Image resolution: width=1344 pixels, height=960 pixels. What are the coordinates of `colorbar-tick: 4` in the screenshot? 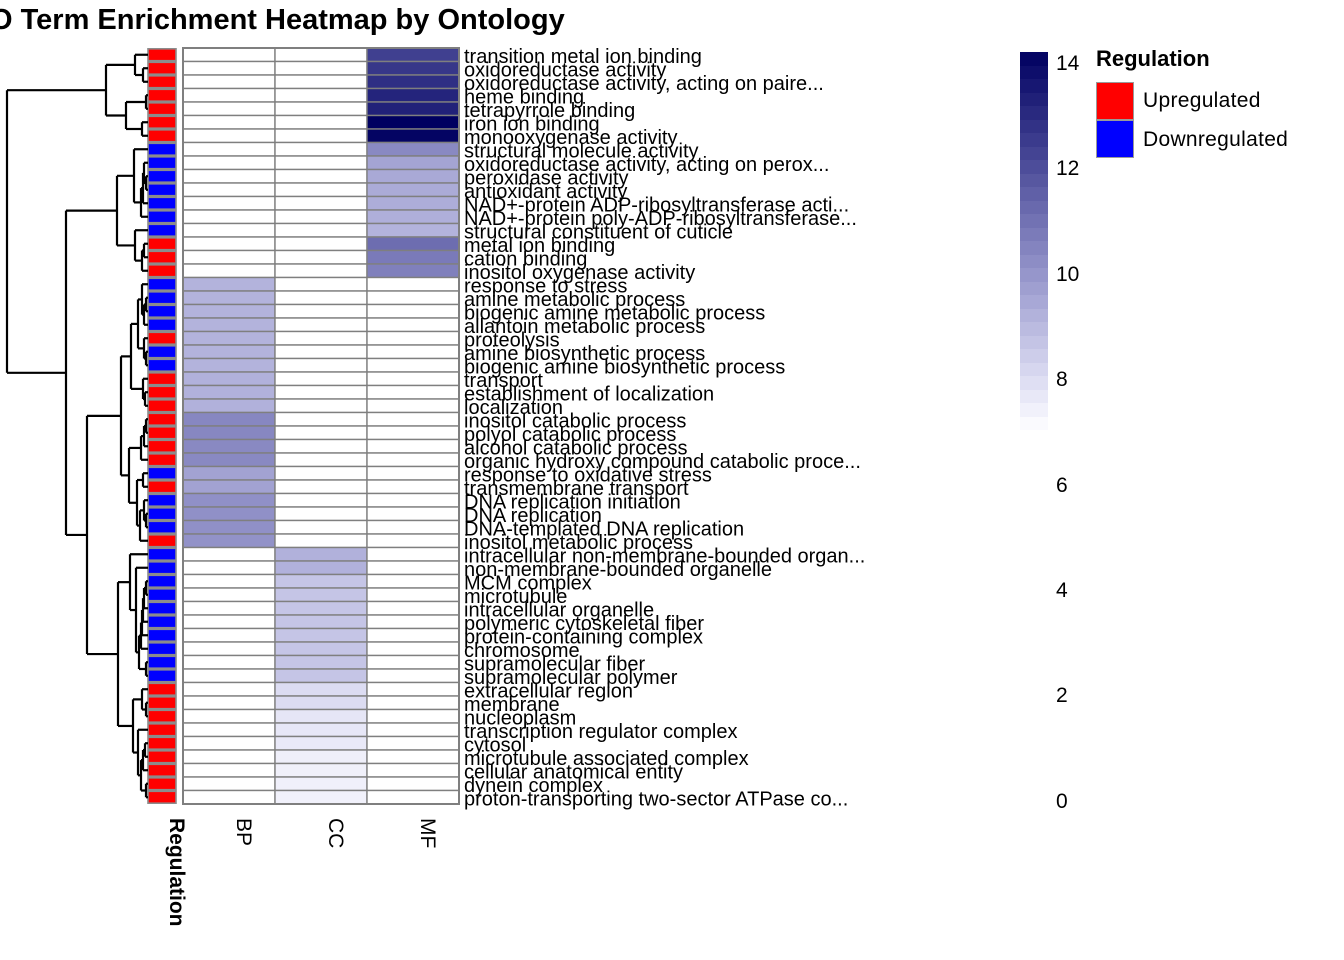 It's located at (1062, 590).